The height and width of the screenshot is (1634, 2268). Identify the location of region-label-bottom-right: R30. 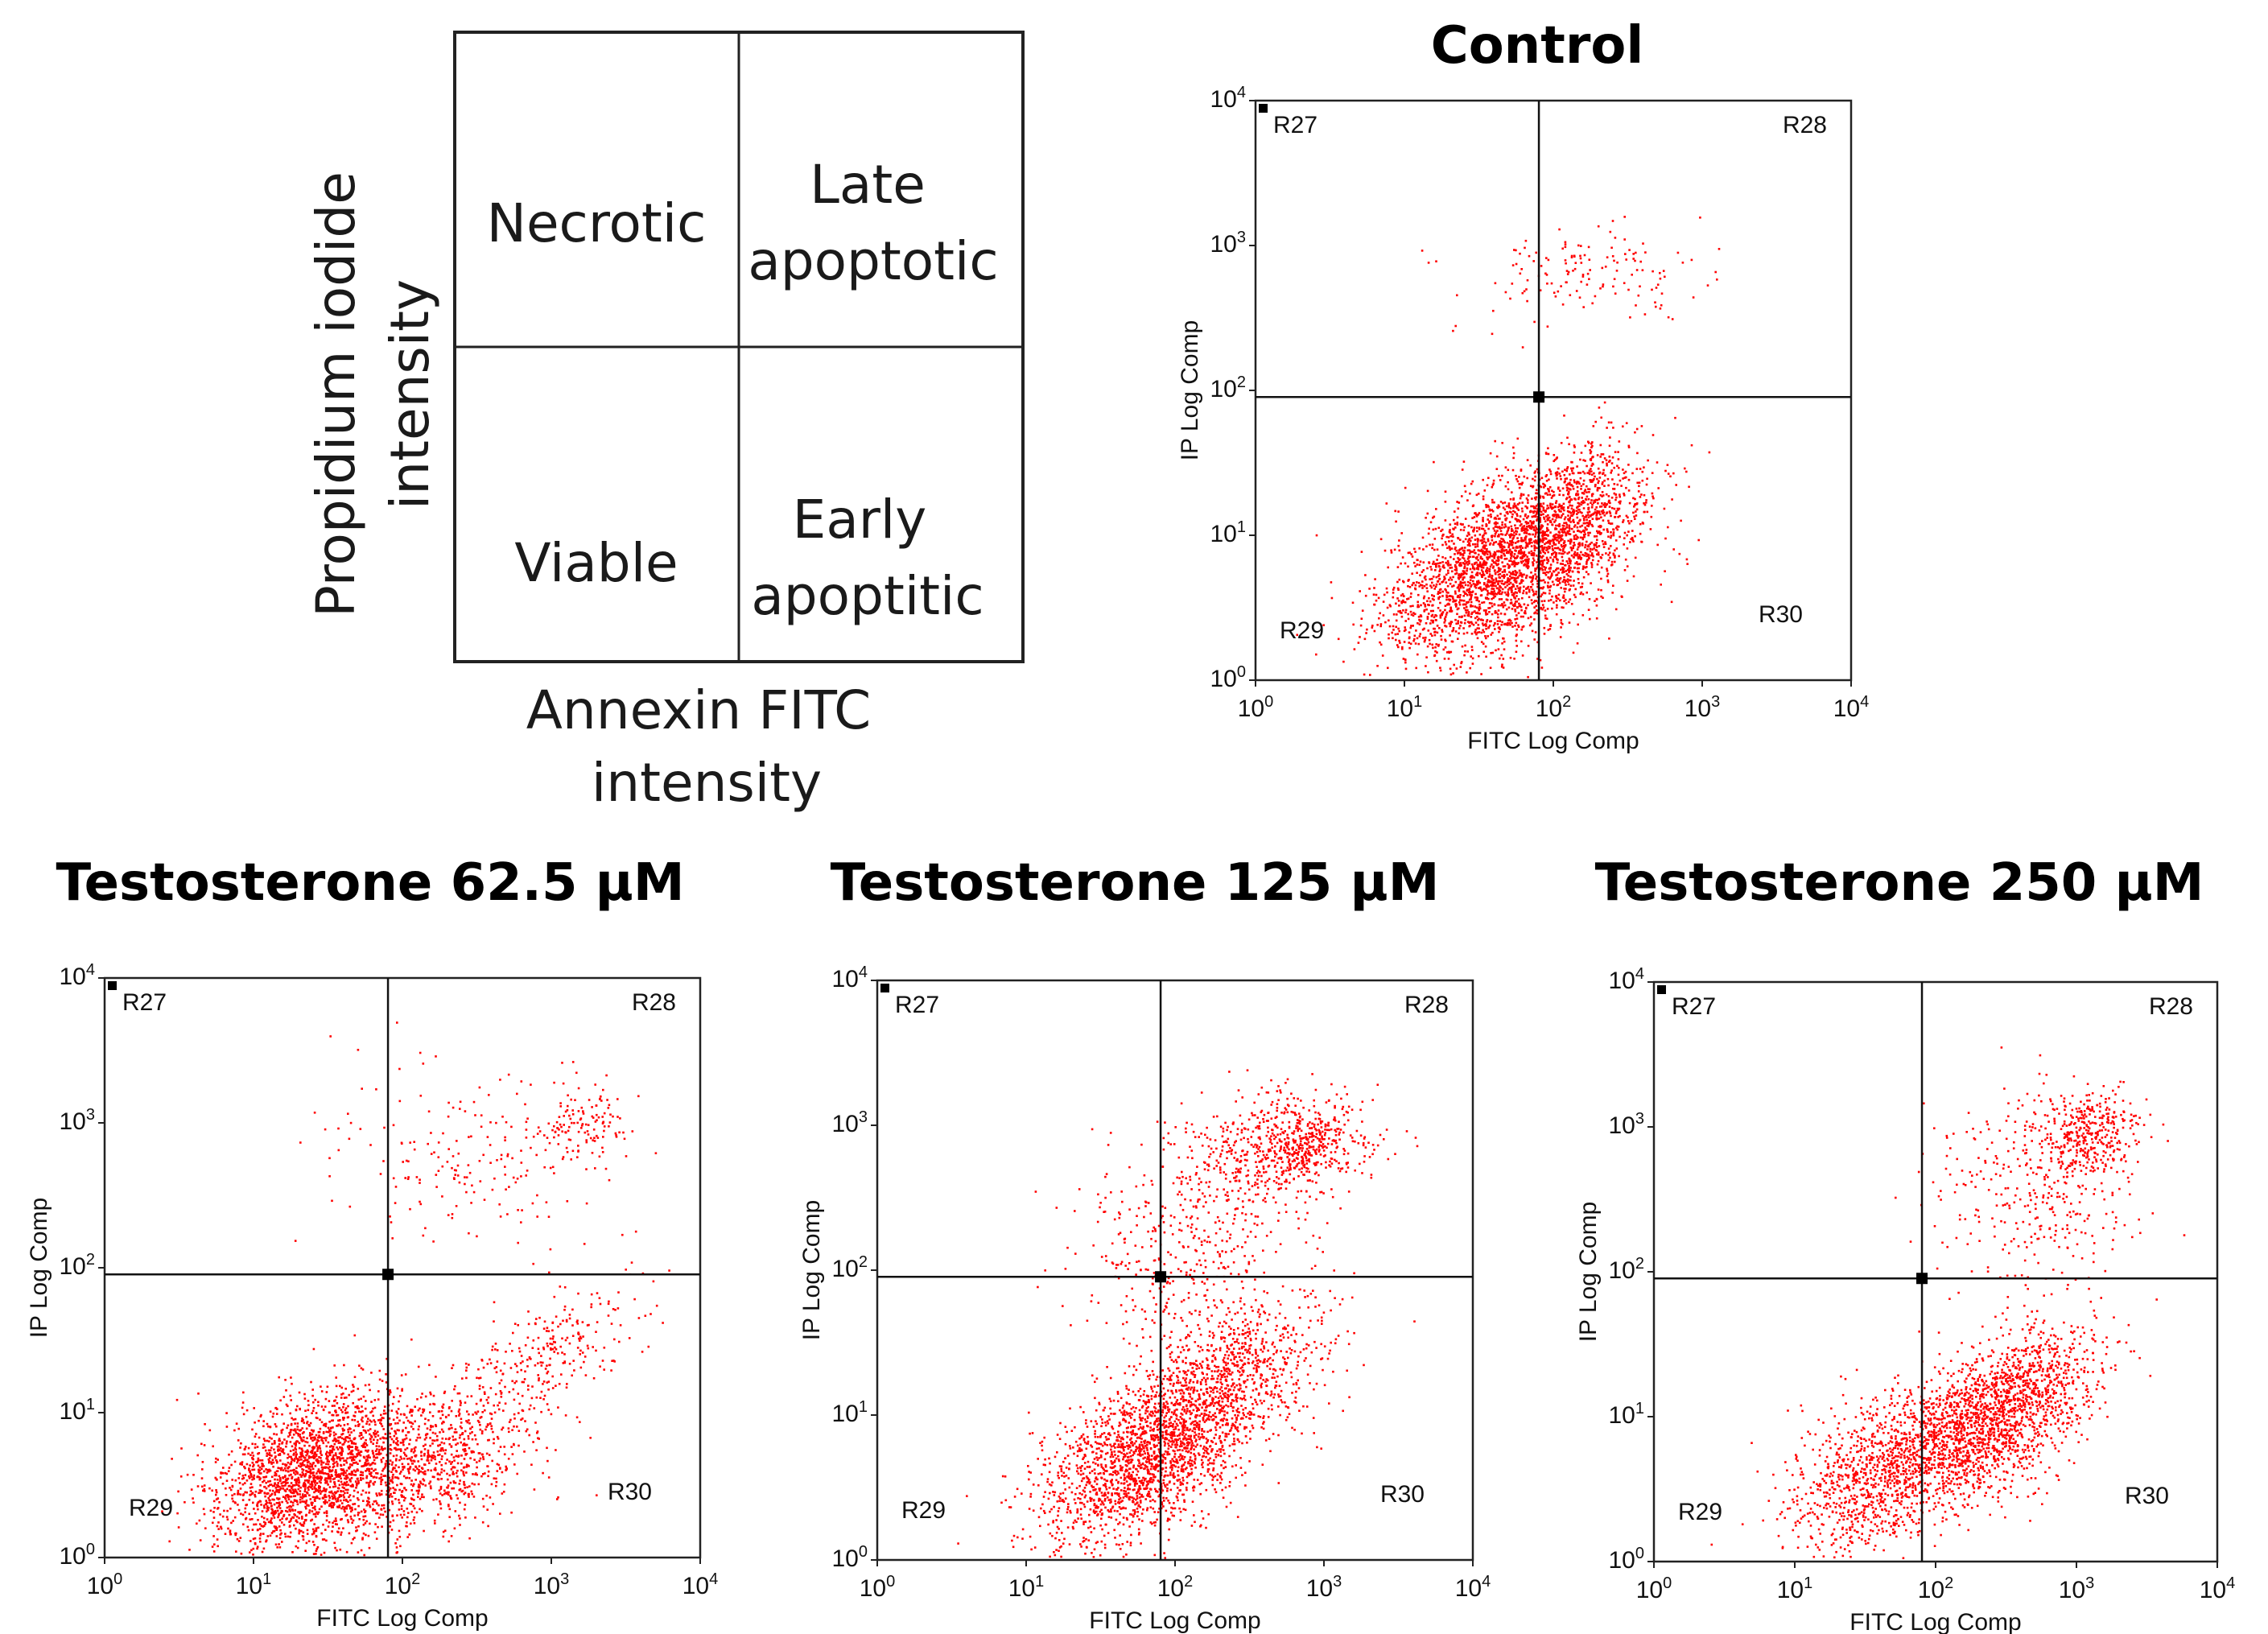
(1781, 614).